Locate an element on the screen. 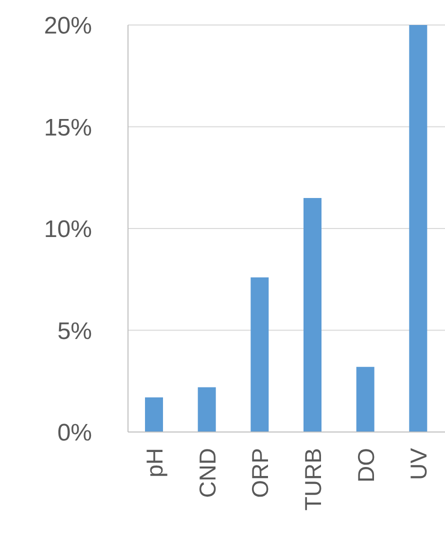  y-tick-label: 5% is located at coordinates (74, 331).